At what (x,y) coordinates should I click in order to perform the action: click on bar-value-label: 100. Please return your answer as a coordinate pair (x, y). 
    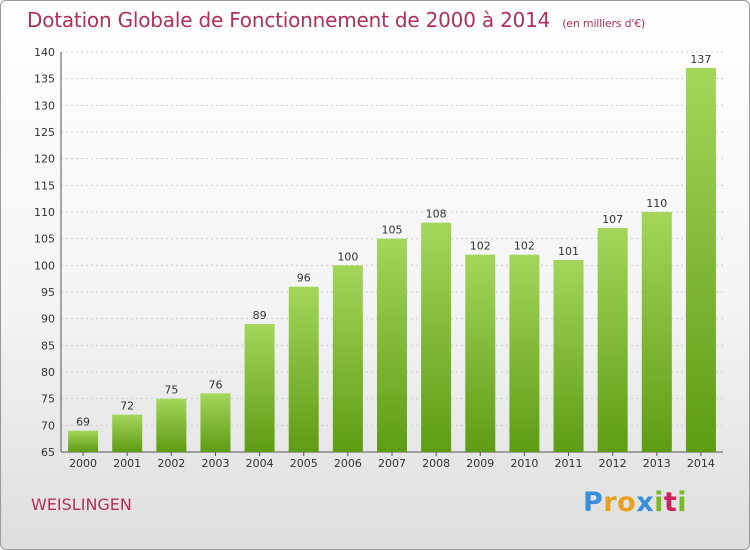
    Looking at the image, I should click on (347, 256).